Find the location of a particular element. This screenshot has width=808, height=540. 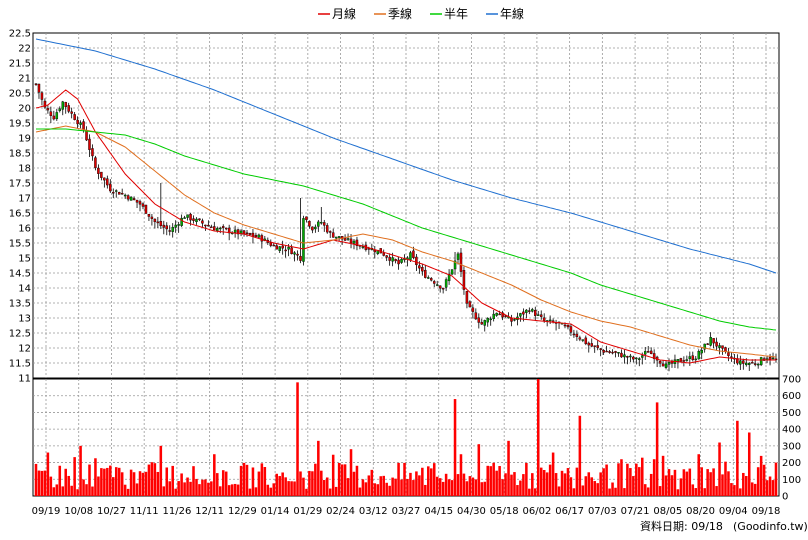

volume-tick-label: 600 is located at coordinates (791, 396).